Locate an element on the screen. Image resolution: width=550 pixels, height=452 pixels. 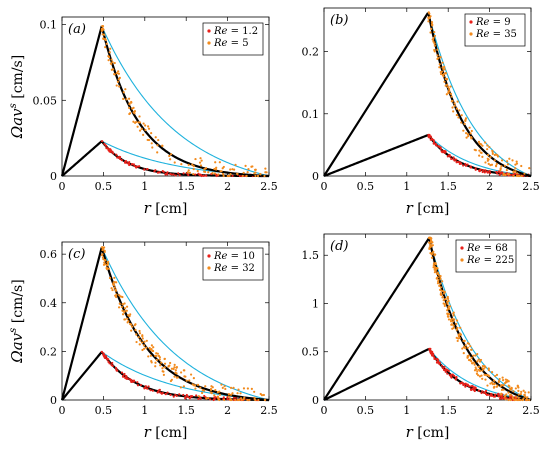
x-tick-label: 1 is located at coordinates (406, 410).